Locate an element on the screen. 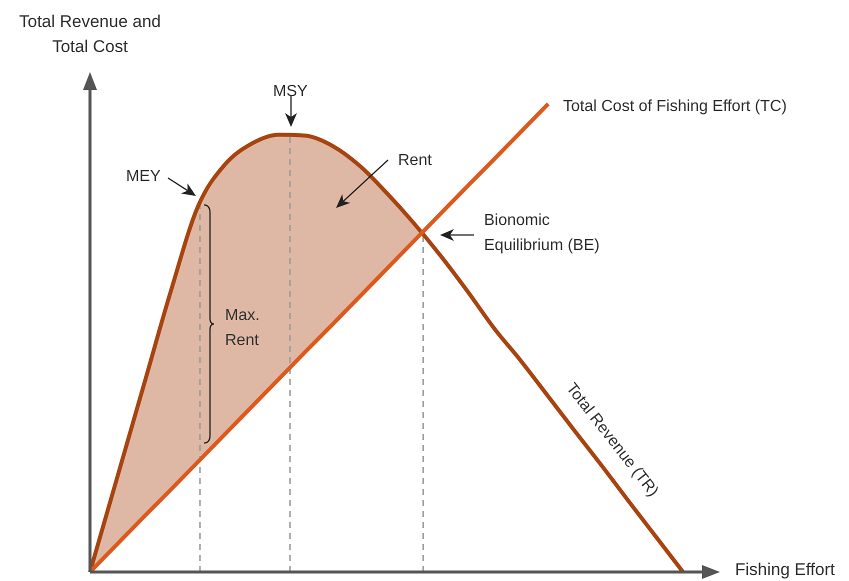 This screenshot has height=581, width=849. annotation: MEY is located at coordinates (144, 177).